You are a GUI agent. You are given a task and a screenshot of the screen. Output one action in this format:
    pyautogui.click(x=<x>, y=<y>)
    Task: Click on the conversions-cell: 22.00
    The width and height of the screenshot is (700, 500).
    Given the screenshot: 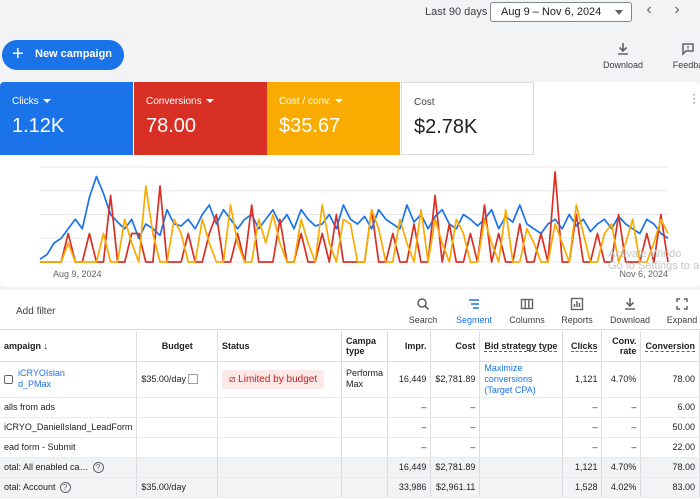 What is the action you would take?
    pyautogui.click(x=670, y=447)
    